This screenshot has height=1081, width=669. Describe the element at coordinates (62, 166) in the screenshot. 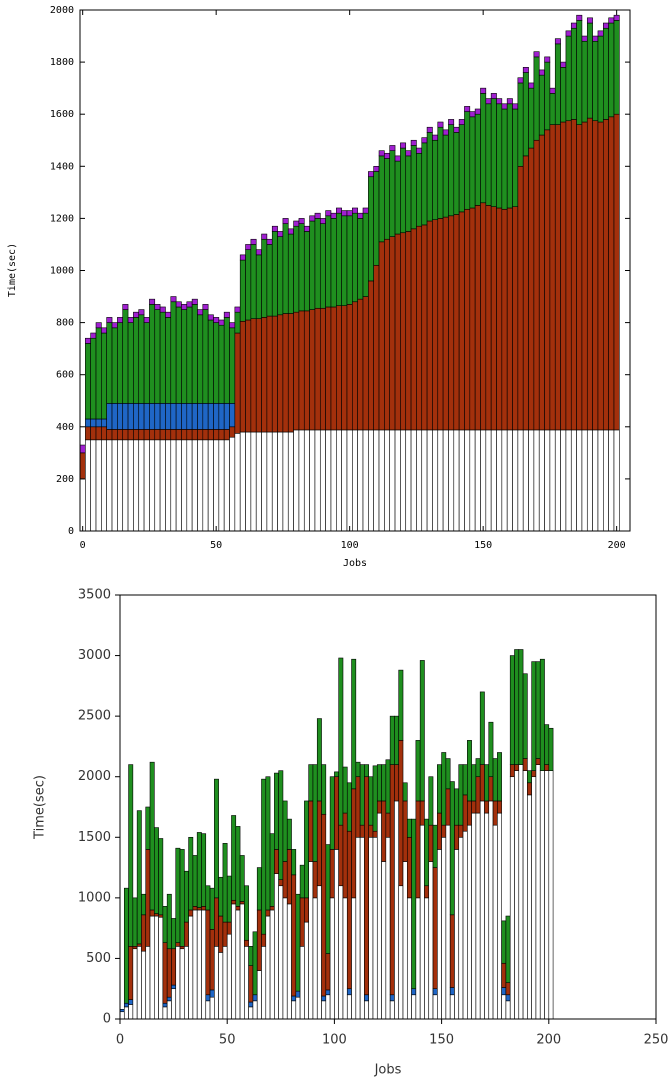

I see `y-tick-label: 1400` at that location.